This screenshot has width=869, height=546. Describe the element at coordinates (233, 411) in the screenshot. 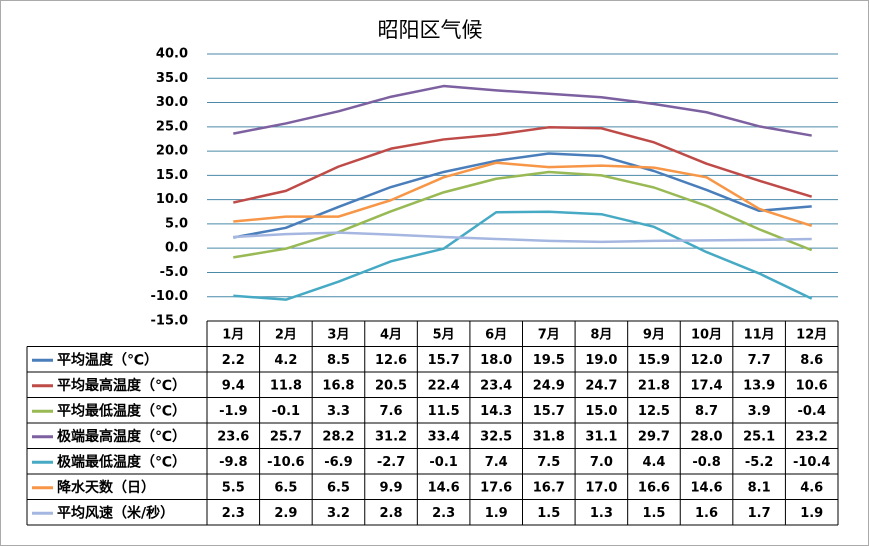

I see `table-cell: -1.9` at that location.